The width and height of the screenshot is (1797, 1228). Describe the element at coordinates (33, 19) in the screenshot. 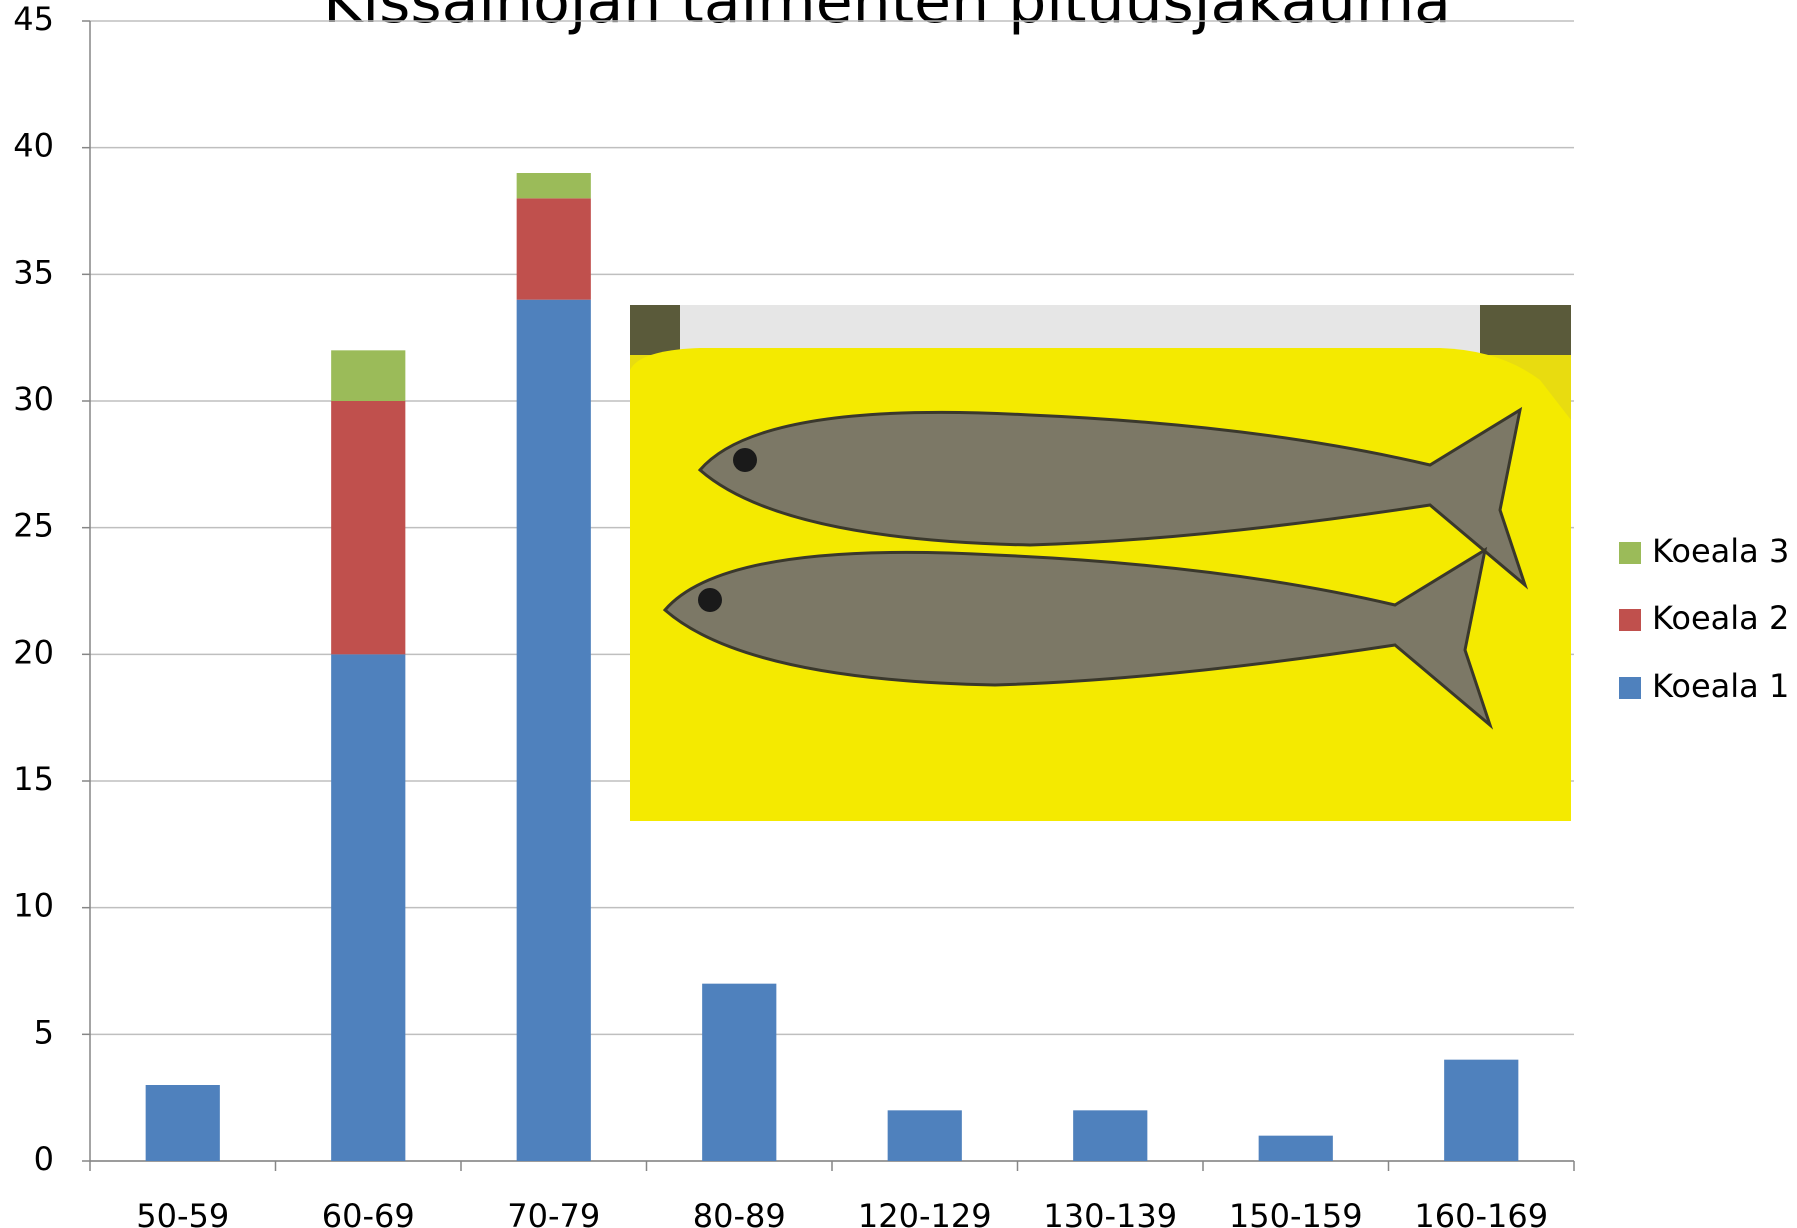

I see `y-tick-label: 45` at that location.